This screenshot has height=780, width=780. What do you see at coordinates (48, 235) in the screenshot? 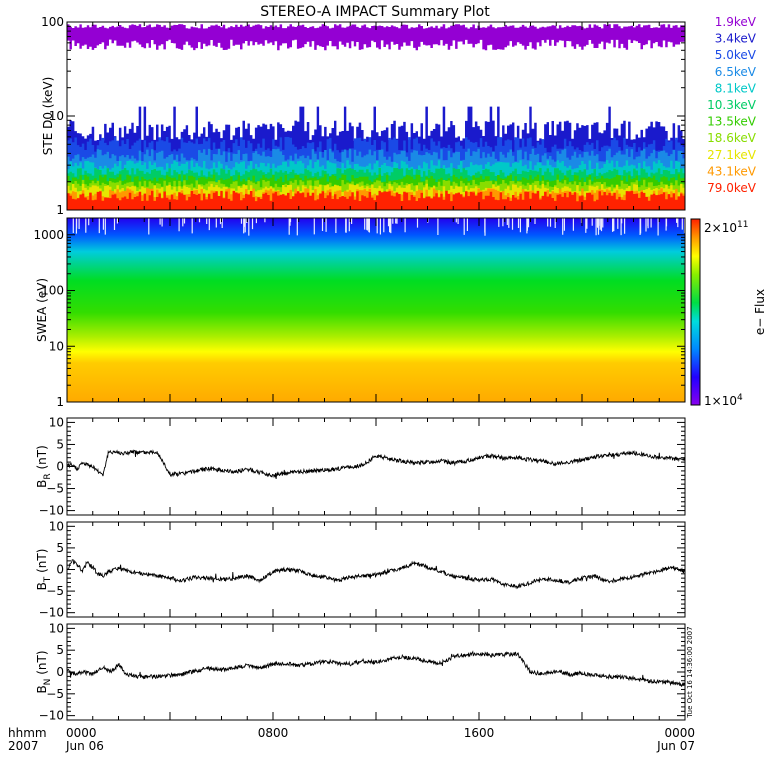
I see `y-tick-label: 1000` at bounding box center [48, 235].